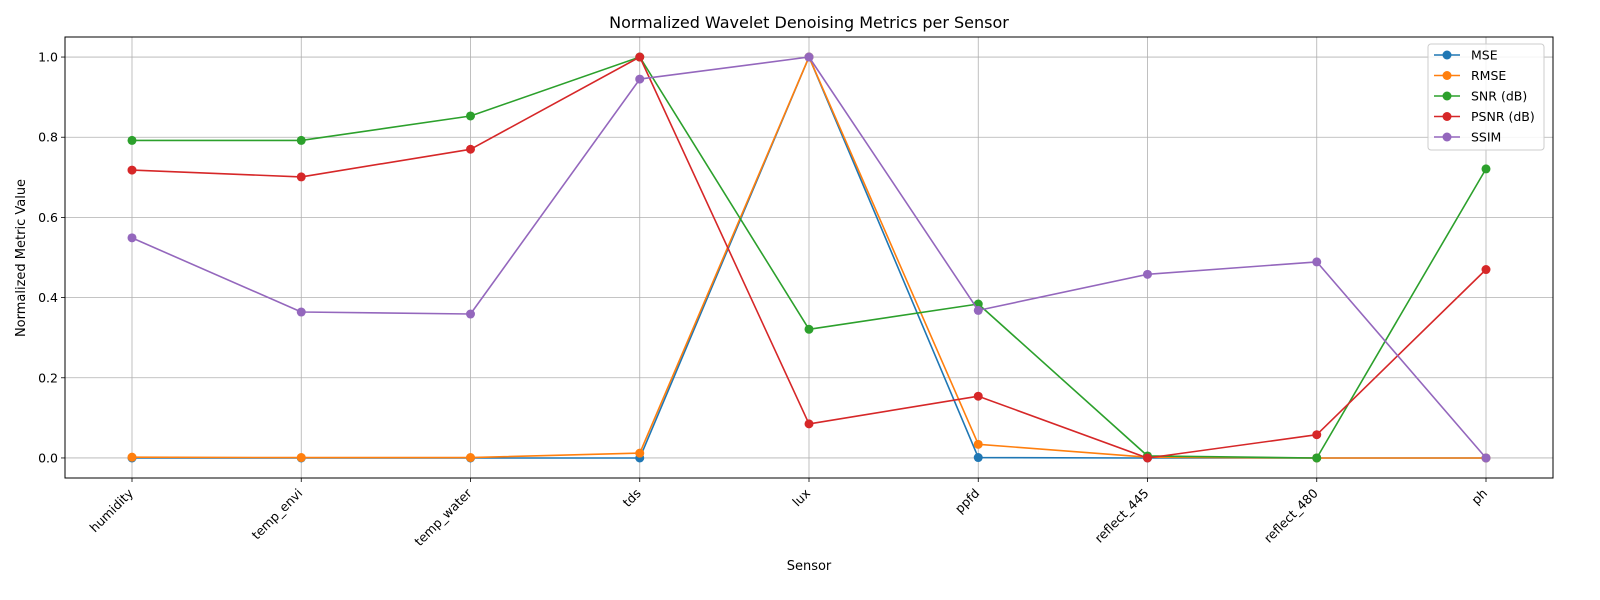 Image resolution: width=1600 pixels, height=600 pixels. I want to click on y-tick-label: 0.6, so click(48, 217).